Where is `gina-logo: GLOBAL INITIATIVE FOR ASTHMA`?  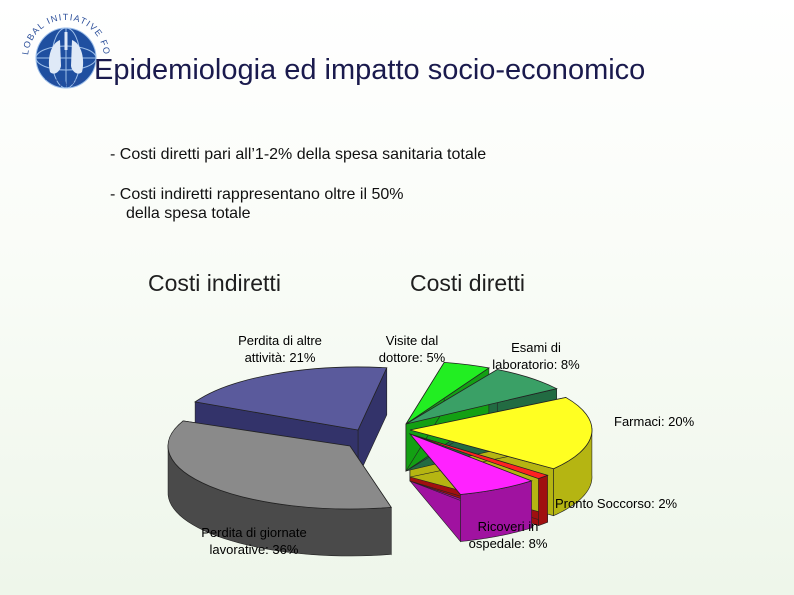
gina-logo: GLOBAL INITIATIVE FOR ASTHMA is located at coordinates (62, 47).